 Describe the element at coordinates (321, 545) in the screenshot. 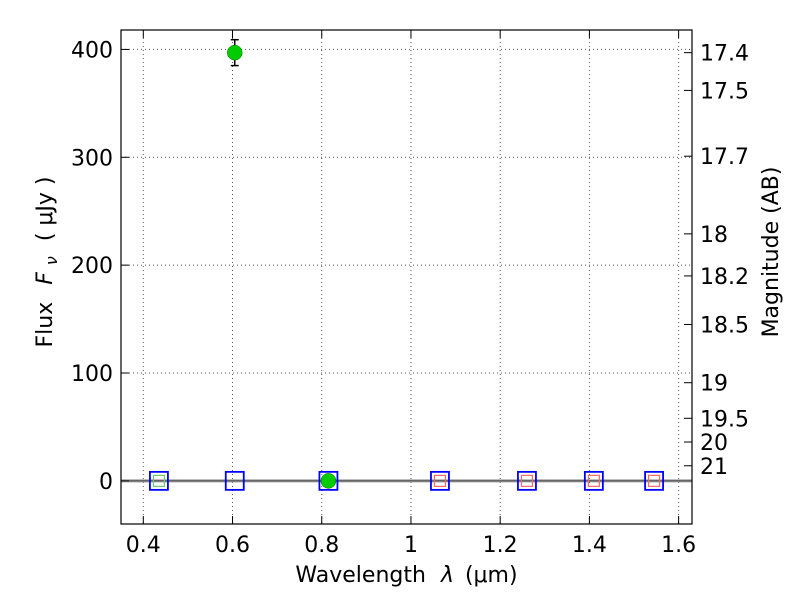

I see `x-tick-label: 0.8` at that location.